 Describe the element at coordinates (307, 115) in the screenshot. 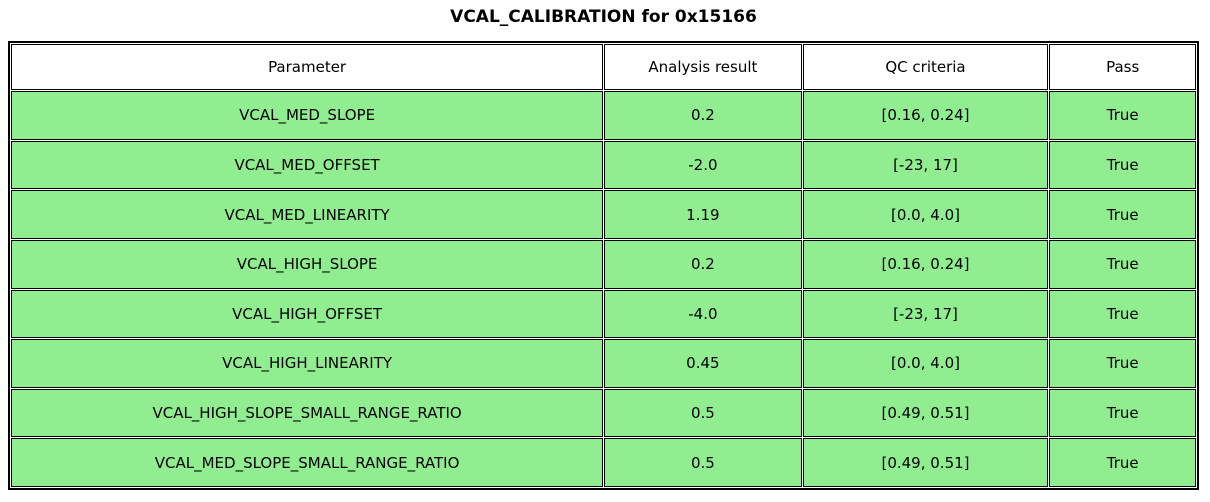

I see `parameter-cell: VCAL_MED_SLOPE` at that location.